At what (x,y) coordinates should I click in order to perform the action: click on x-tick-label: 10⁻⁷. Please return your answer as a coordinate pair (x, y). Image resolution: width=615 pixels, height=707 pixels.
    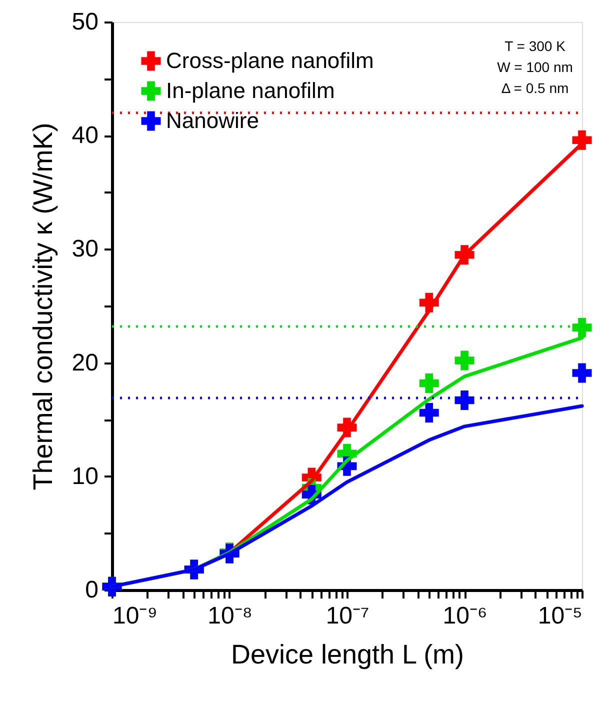
    Looking at the image, I should click on (348, 616).